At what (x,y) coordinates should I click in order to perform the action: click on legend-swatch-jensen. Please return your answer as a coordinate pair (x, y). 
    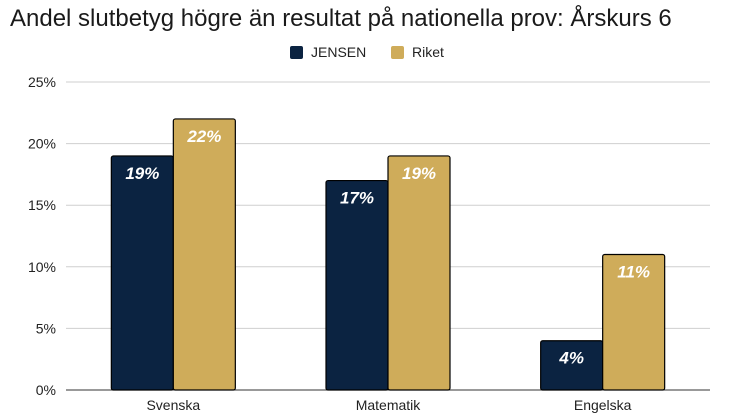
    Looking at the image, I should click on (296, 52).